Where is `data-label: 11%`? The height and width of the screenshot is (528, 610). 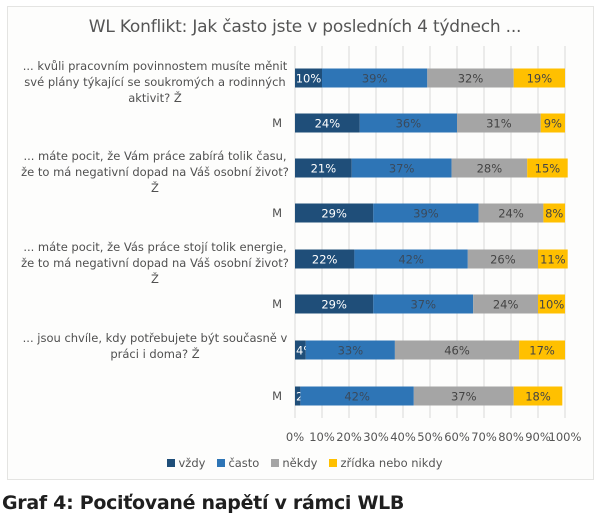 data-label: 11% is located at coordinates (553, 260).